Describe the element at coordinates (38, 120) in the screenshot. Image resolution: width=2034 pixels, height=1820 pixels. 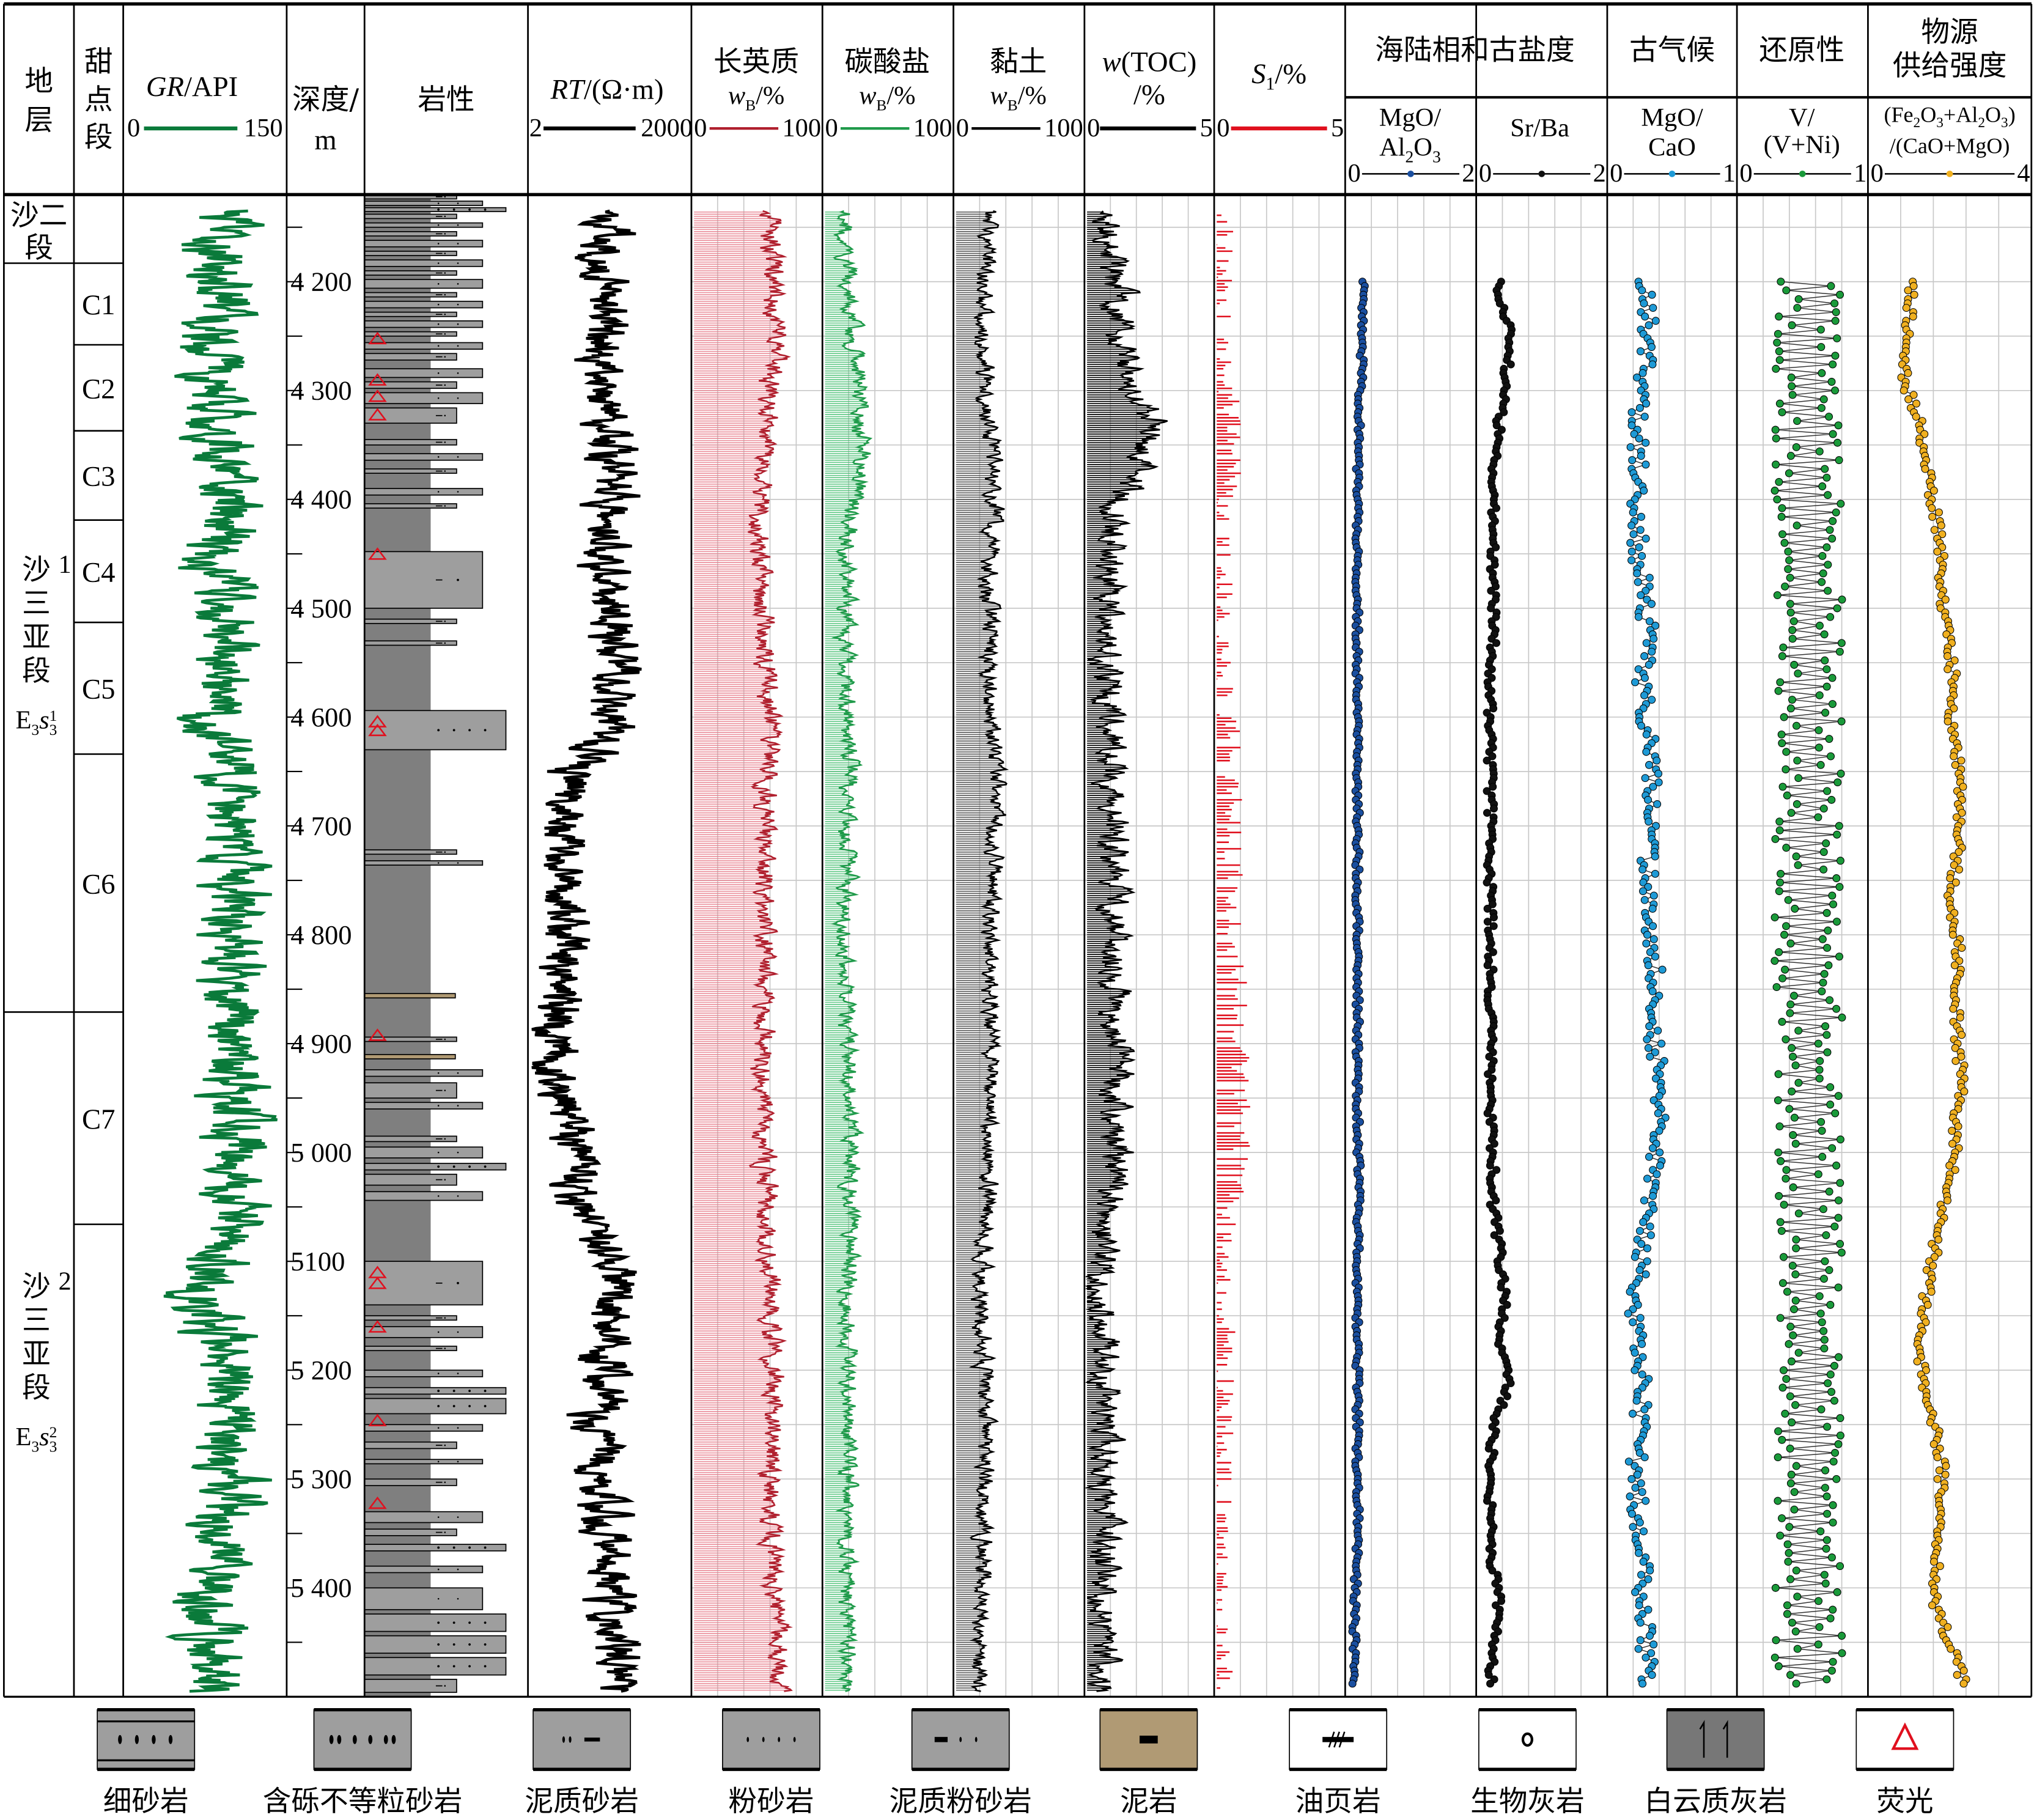
I see `header-strata-2: 层` at that location.